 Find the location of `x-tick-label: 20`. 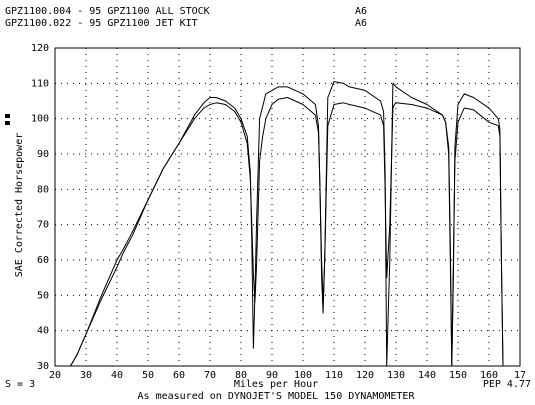

x-tick-label: 20 is located at coordinates (55, 375).